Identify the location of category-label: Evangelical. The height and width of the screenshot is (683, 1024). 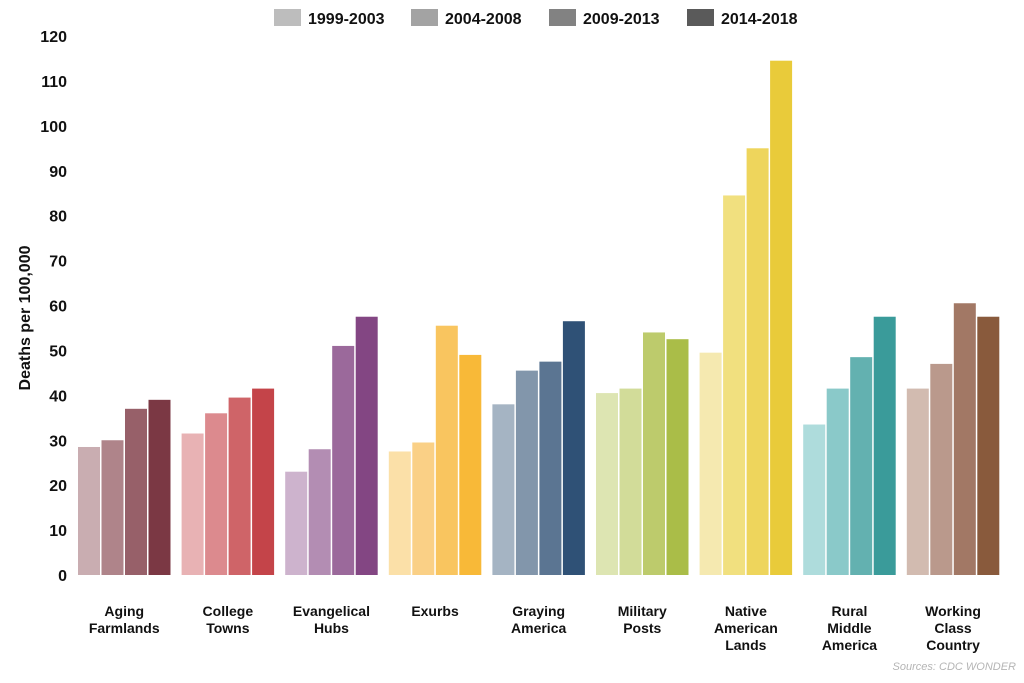
(331, 611).